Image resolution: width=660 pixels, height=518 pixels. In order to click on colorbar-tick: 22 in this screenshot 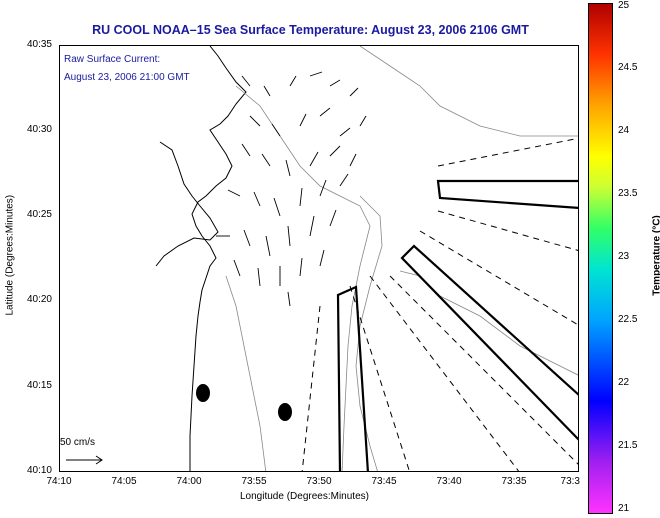, I will do `click(624, 382)`.